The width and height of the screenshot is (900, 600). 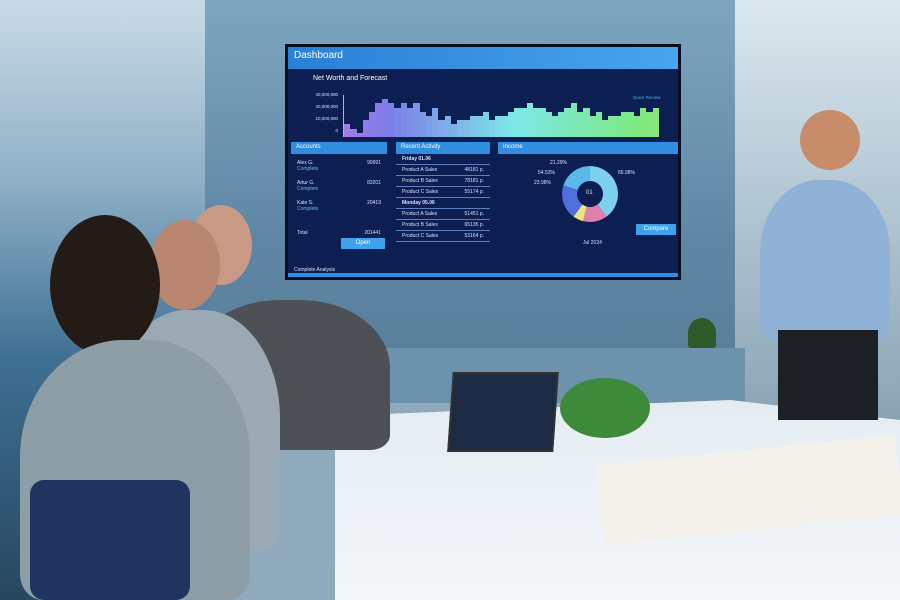 What do you see at coordinates (443, 170) in the screenshot?
I see `activity-row: Product A Sales 48181 p.` at bounding box center [443, 170].